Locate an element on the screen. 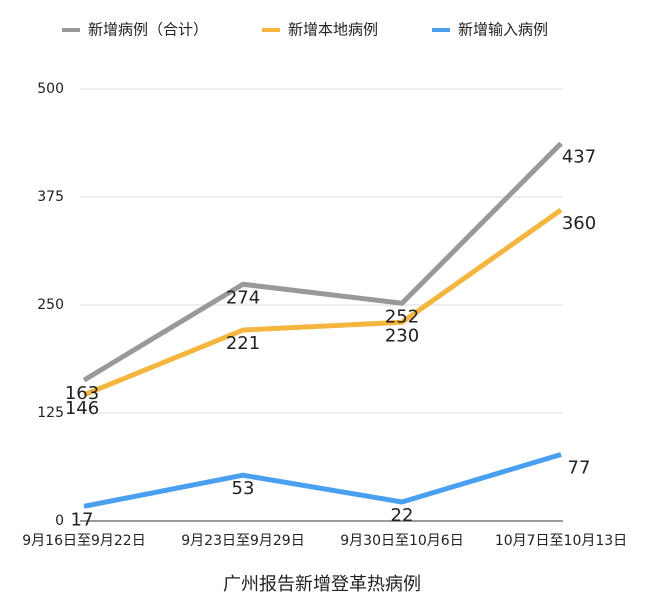 This screenshot has height=610, width=660. data-label: 17 is located at coordinates (82, 519).